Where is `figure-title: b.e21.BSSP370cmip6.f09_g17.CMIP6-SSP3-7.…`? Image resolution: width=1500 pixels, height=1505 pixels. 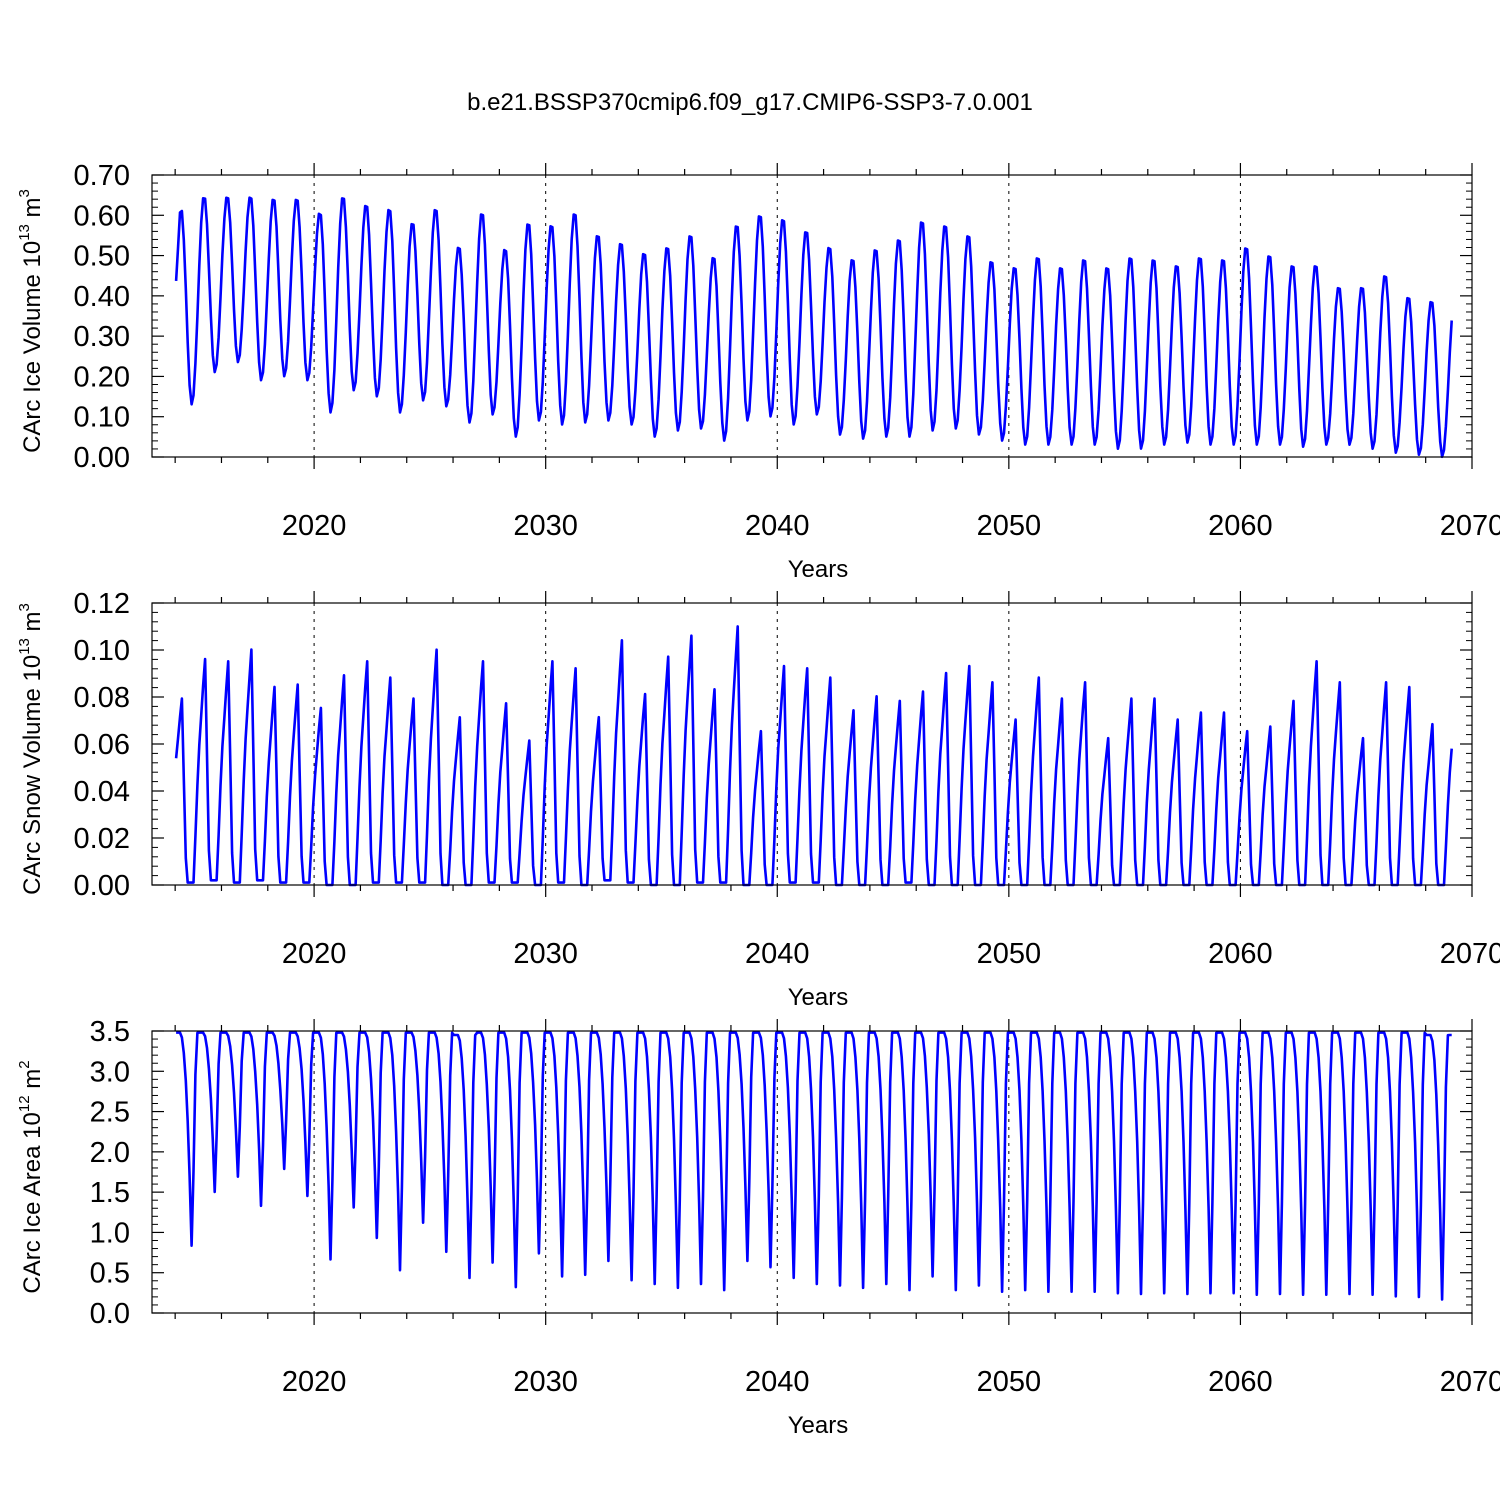
figure-title: b.e21.BSSP370cmip6.f09_g17.CMIP6-SSP3-7.… is located at coordinates (750, 102).